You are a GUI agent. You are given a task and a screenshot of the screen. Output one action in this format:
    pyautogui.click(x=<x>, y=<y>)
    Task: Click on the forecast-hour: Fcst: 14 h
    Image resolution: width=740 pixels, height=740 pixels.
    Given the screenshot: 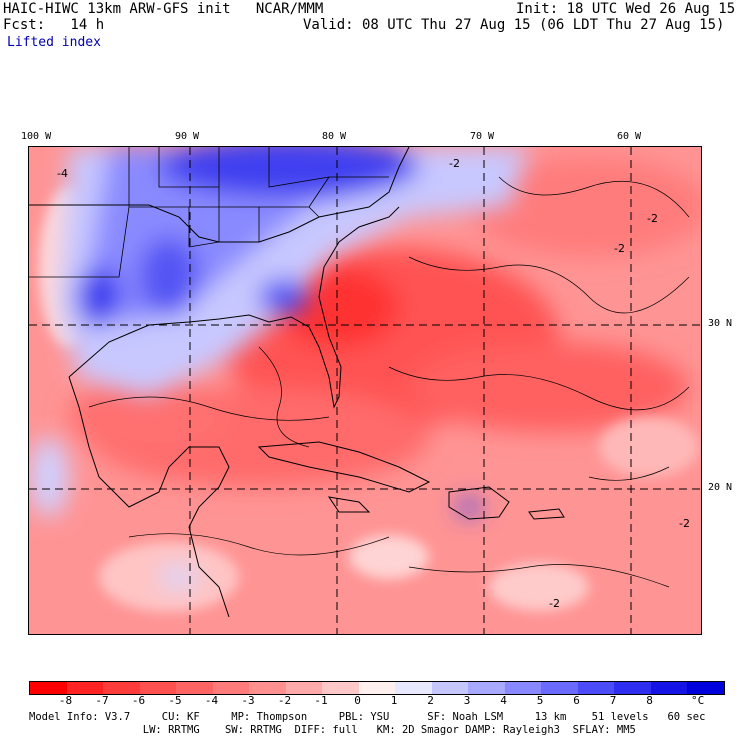 What is the action you would take?
    pyautogui.click(x=54, y=25)
    